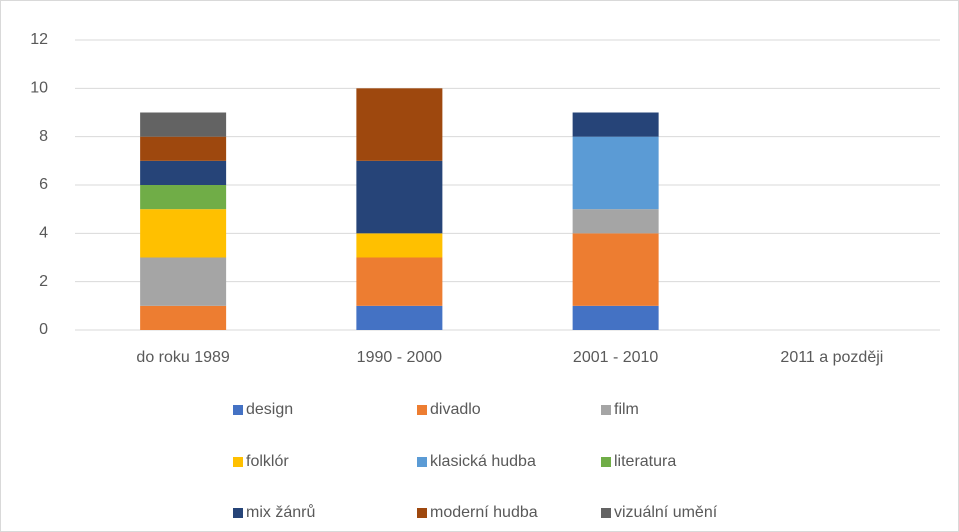  Describe the element at coordinates (626, 409) in the screenshot. I see `legend-label: film` at that location.